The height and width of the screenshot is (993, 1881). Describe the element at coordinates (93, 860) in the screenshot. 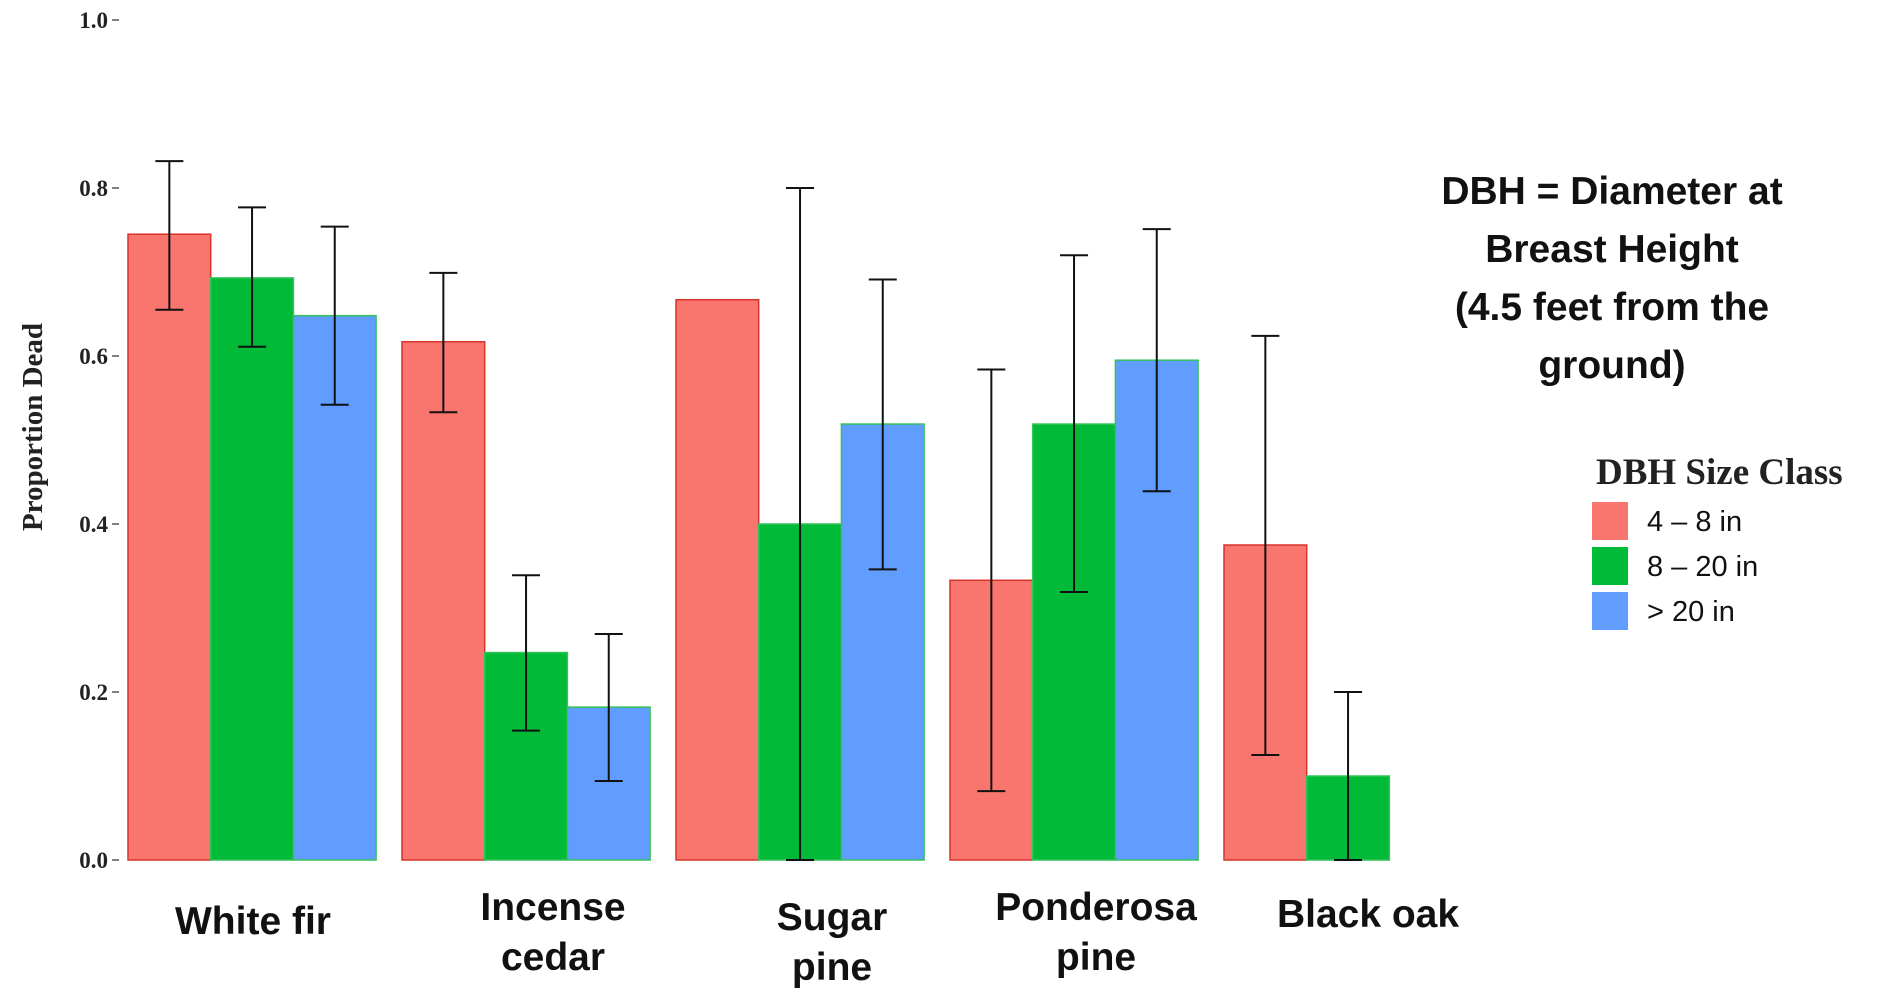

I see `y-tick-label: 0.0` at that location.